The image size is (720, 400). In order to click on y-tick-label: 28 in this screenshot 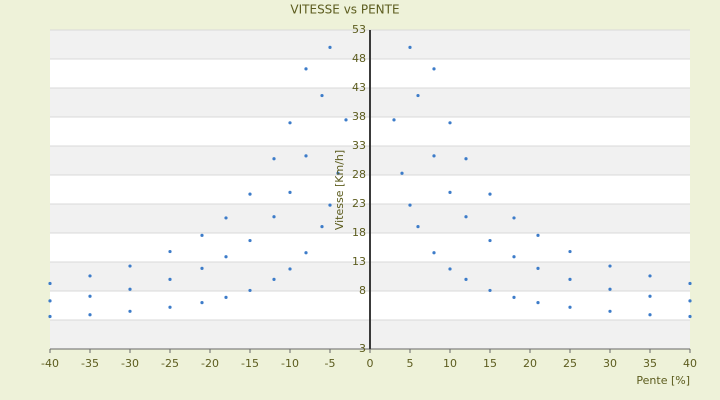, I will do `click(359, 174)`.